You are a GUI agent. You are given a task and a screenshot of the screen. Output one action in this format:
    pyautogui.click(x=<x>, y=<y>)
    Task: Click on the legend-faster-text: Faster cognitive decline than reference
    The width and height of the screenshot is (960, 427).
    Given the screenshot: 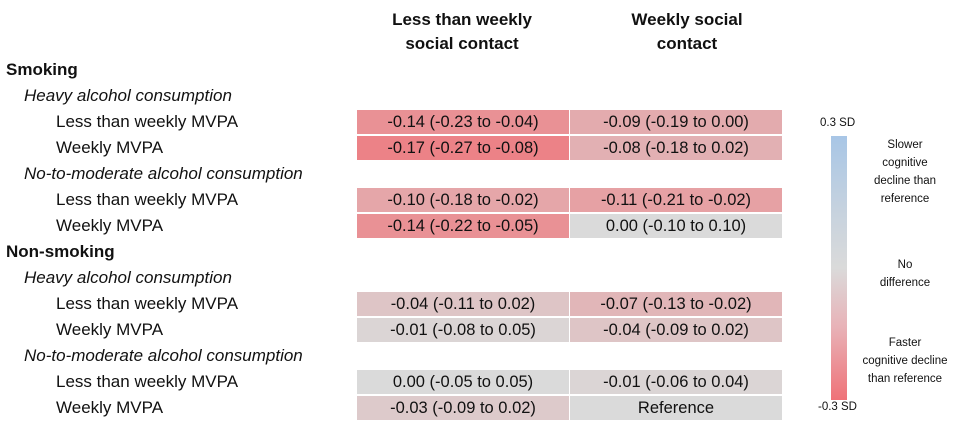 What is the action you would take?
    pyautogui.click(x=905, y=361)
    